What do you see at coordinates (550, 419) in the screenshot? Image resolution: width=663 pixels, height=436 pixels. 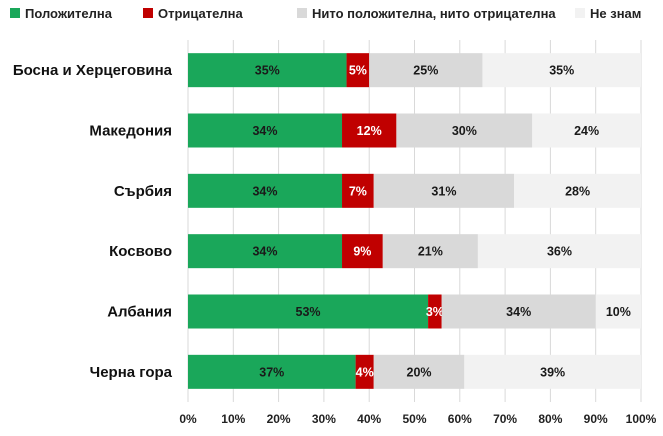 I see `x-tick-label: 80%` at bounding box center [550, 419].